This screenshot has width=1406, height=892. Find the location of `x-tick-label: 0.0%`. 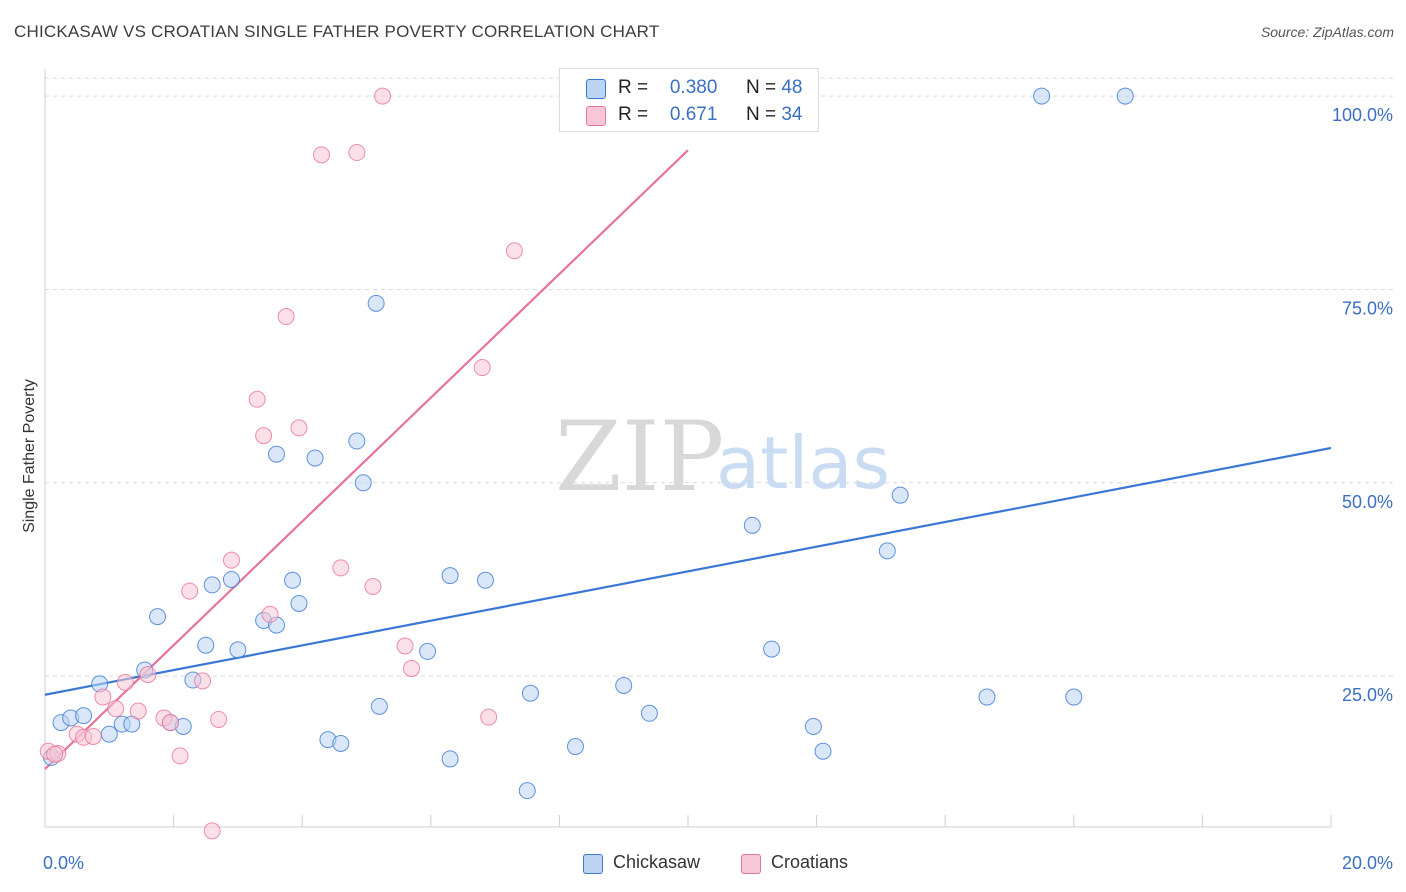

x-tick-label: 0.0% is located at coordinates (63, 863).